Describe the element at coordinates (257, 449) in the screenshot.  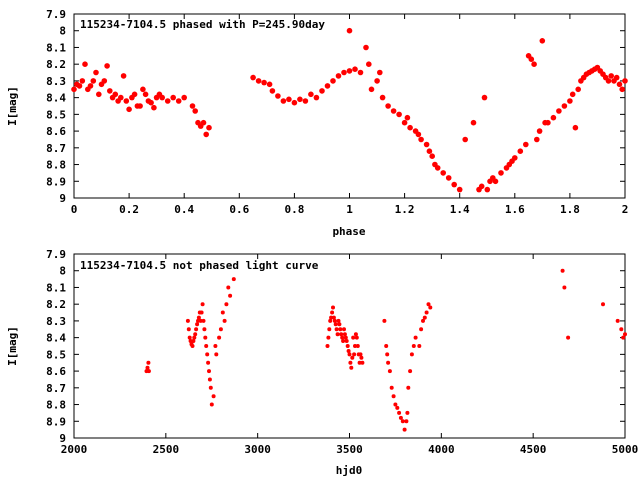
I see `x-tick-label: 3000` at that location.